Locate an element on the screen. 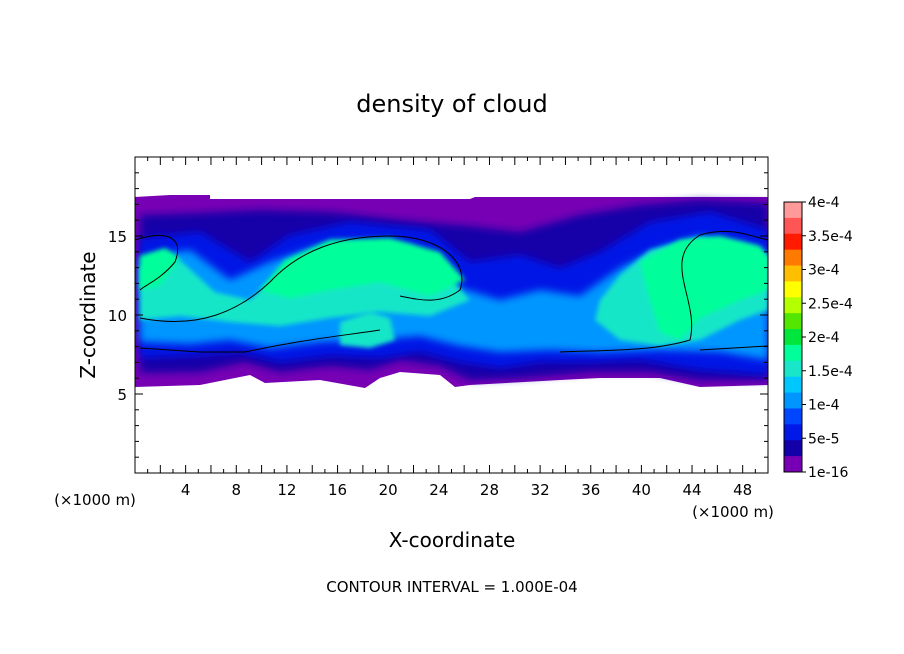  x-tick-label: 44 is located at coordinates (691, 490).